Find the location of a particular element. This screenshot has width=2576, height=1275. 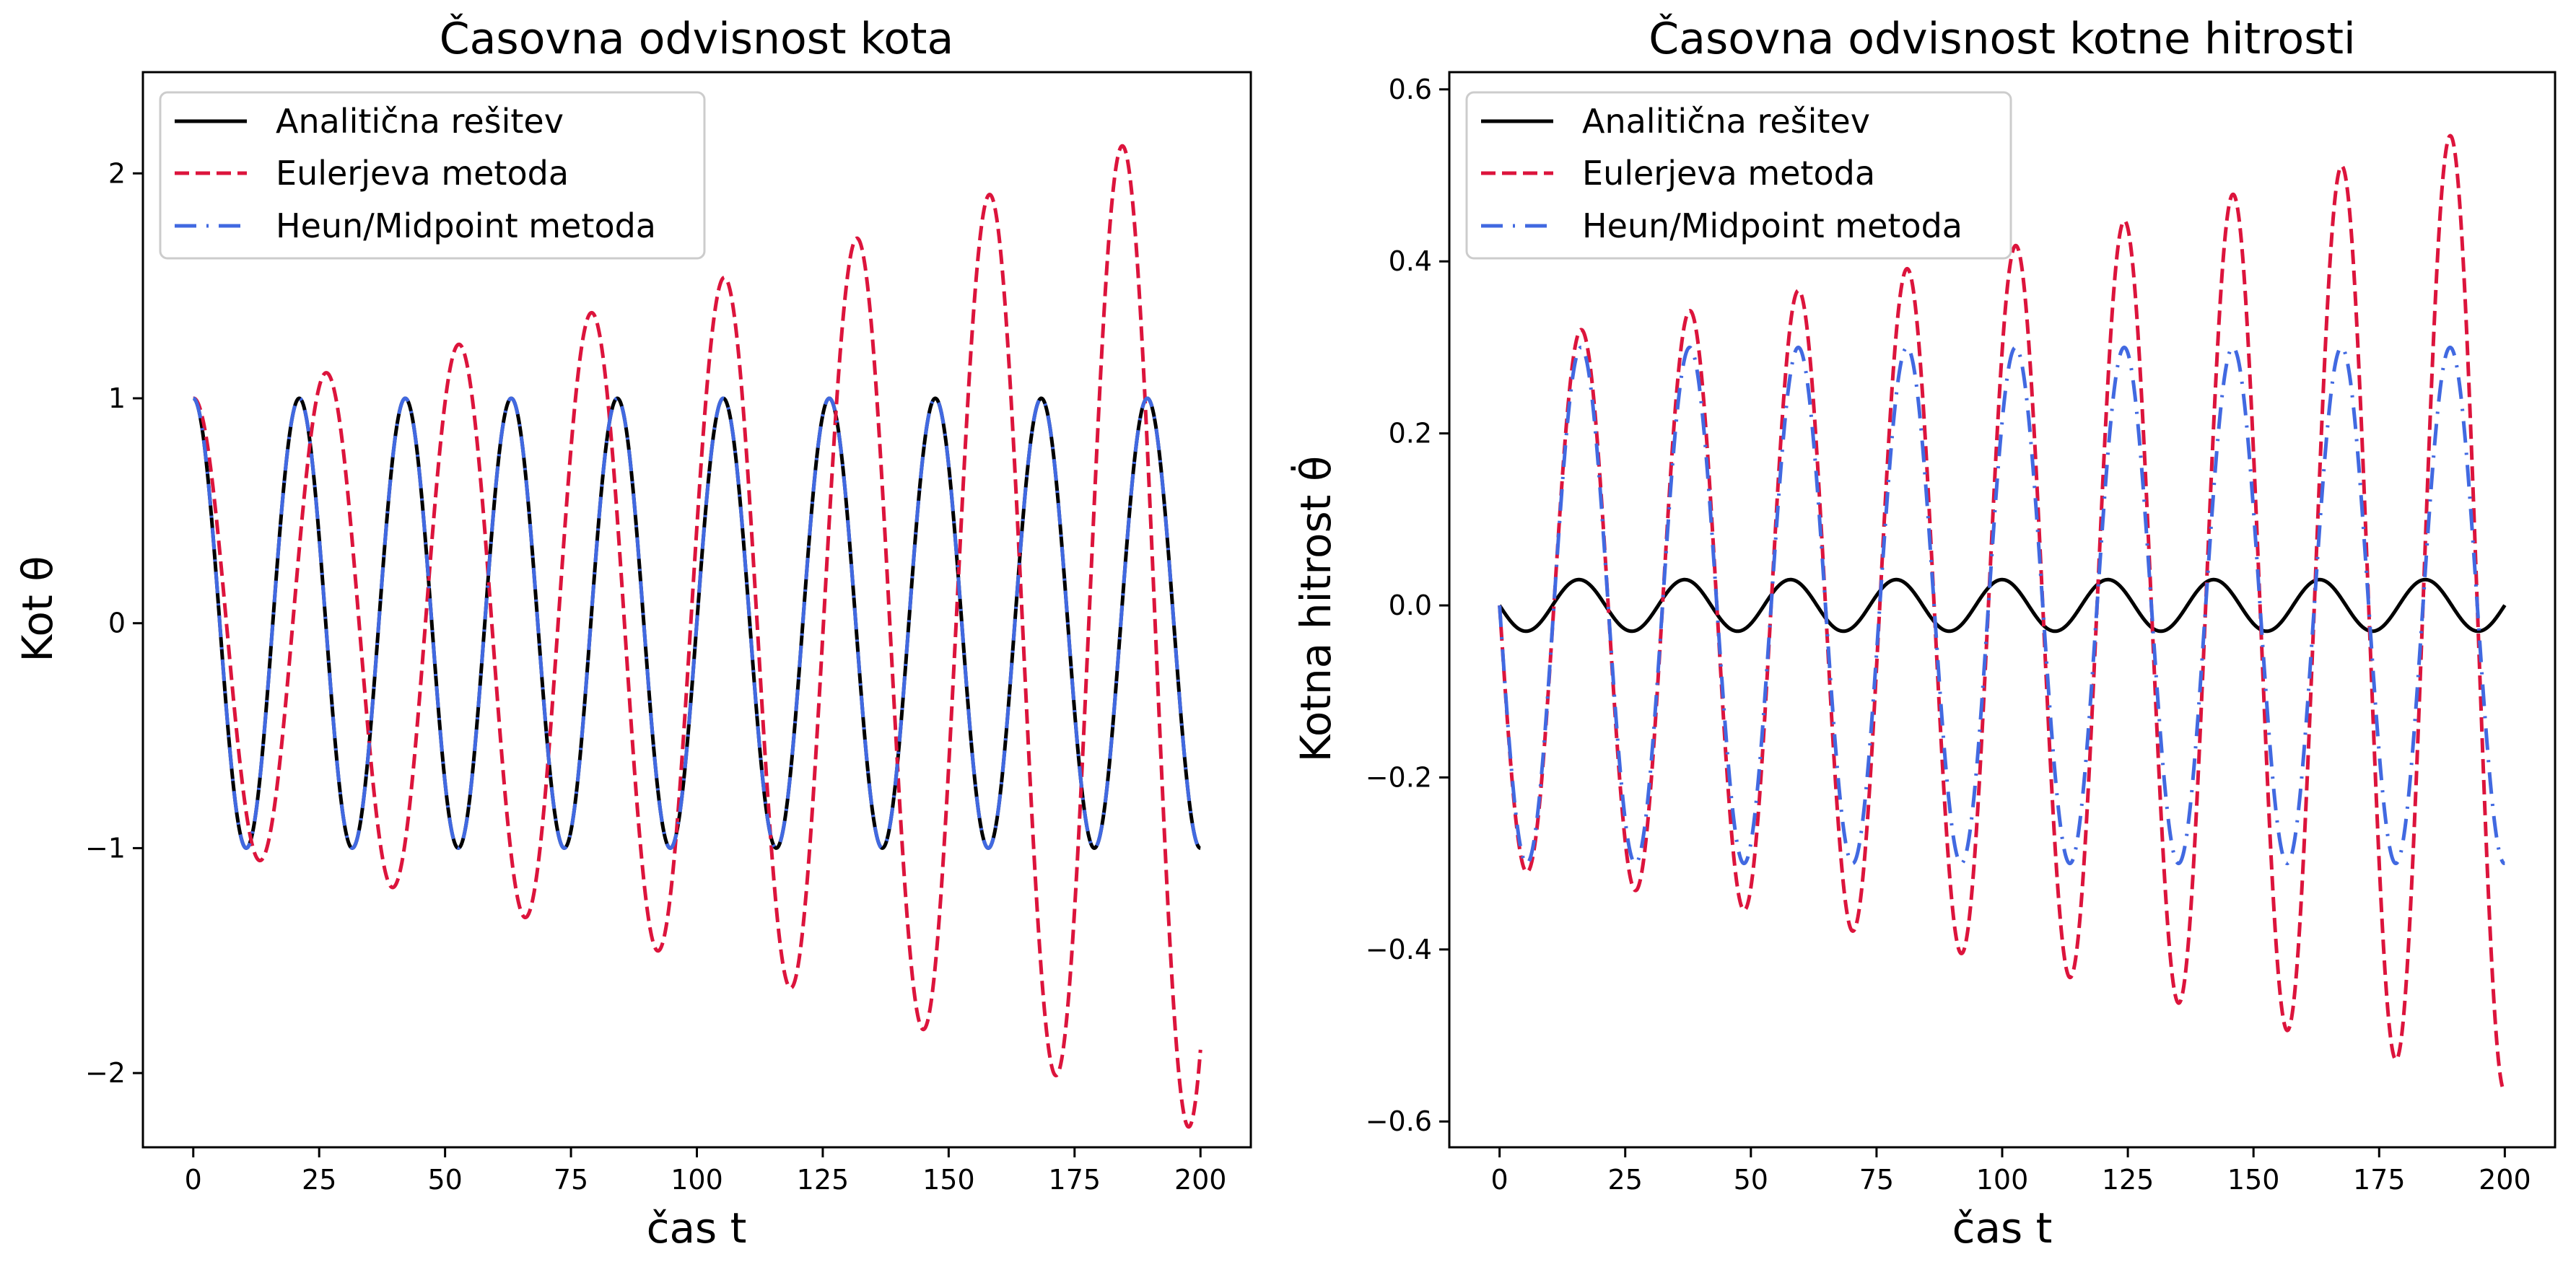

y-tick-label: −0.4 is located at coordinates (1399, 950).